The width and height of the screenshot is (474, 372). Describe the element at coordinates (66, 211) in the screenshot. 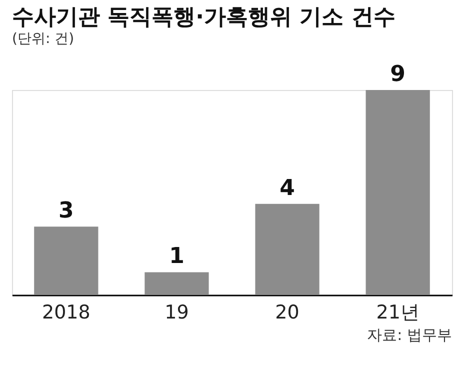

I see `data-label: 3` at that location.